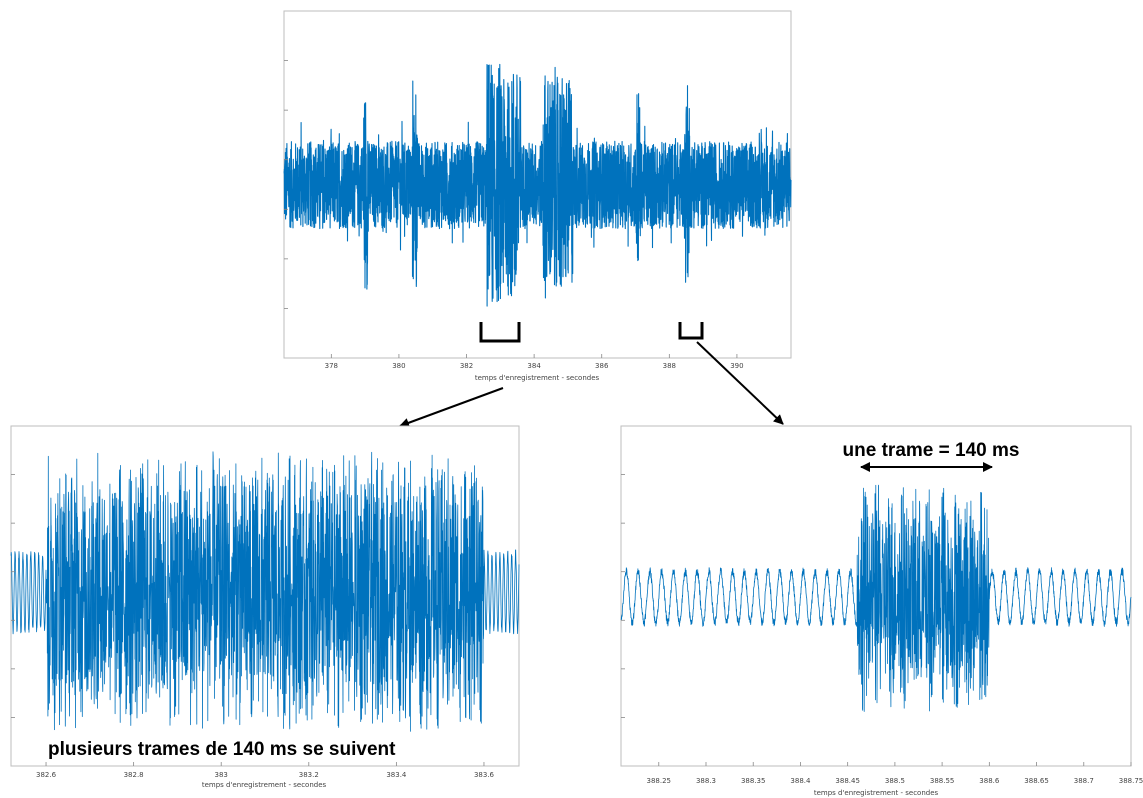 The height and width of the screenshot is (798, 1143). I want to click on x-tick-label: 388.45, so click(847, 781).